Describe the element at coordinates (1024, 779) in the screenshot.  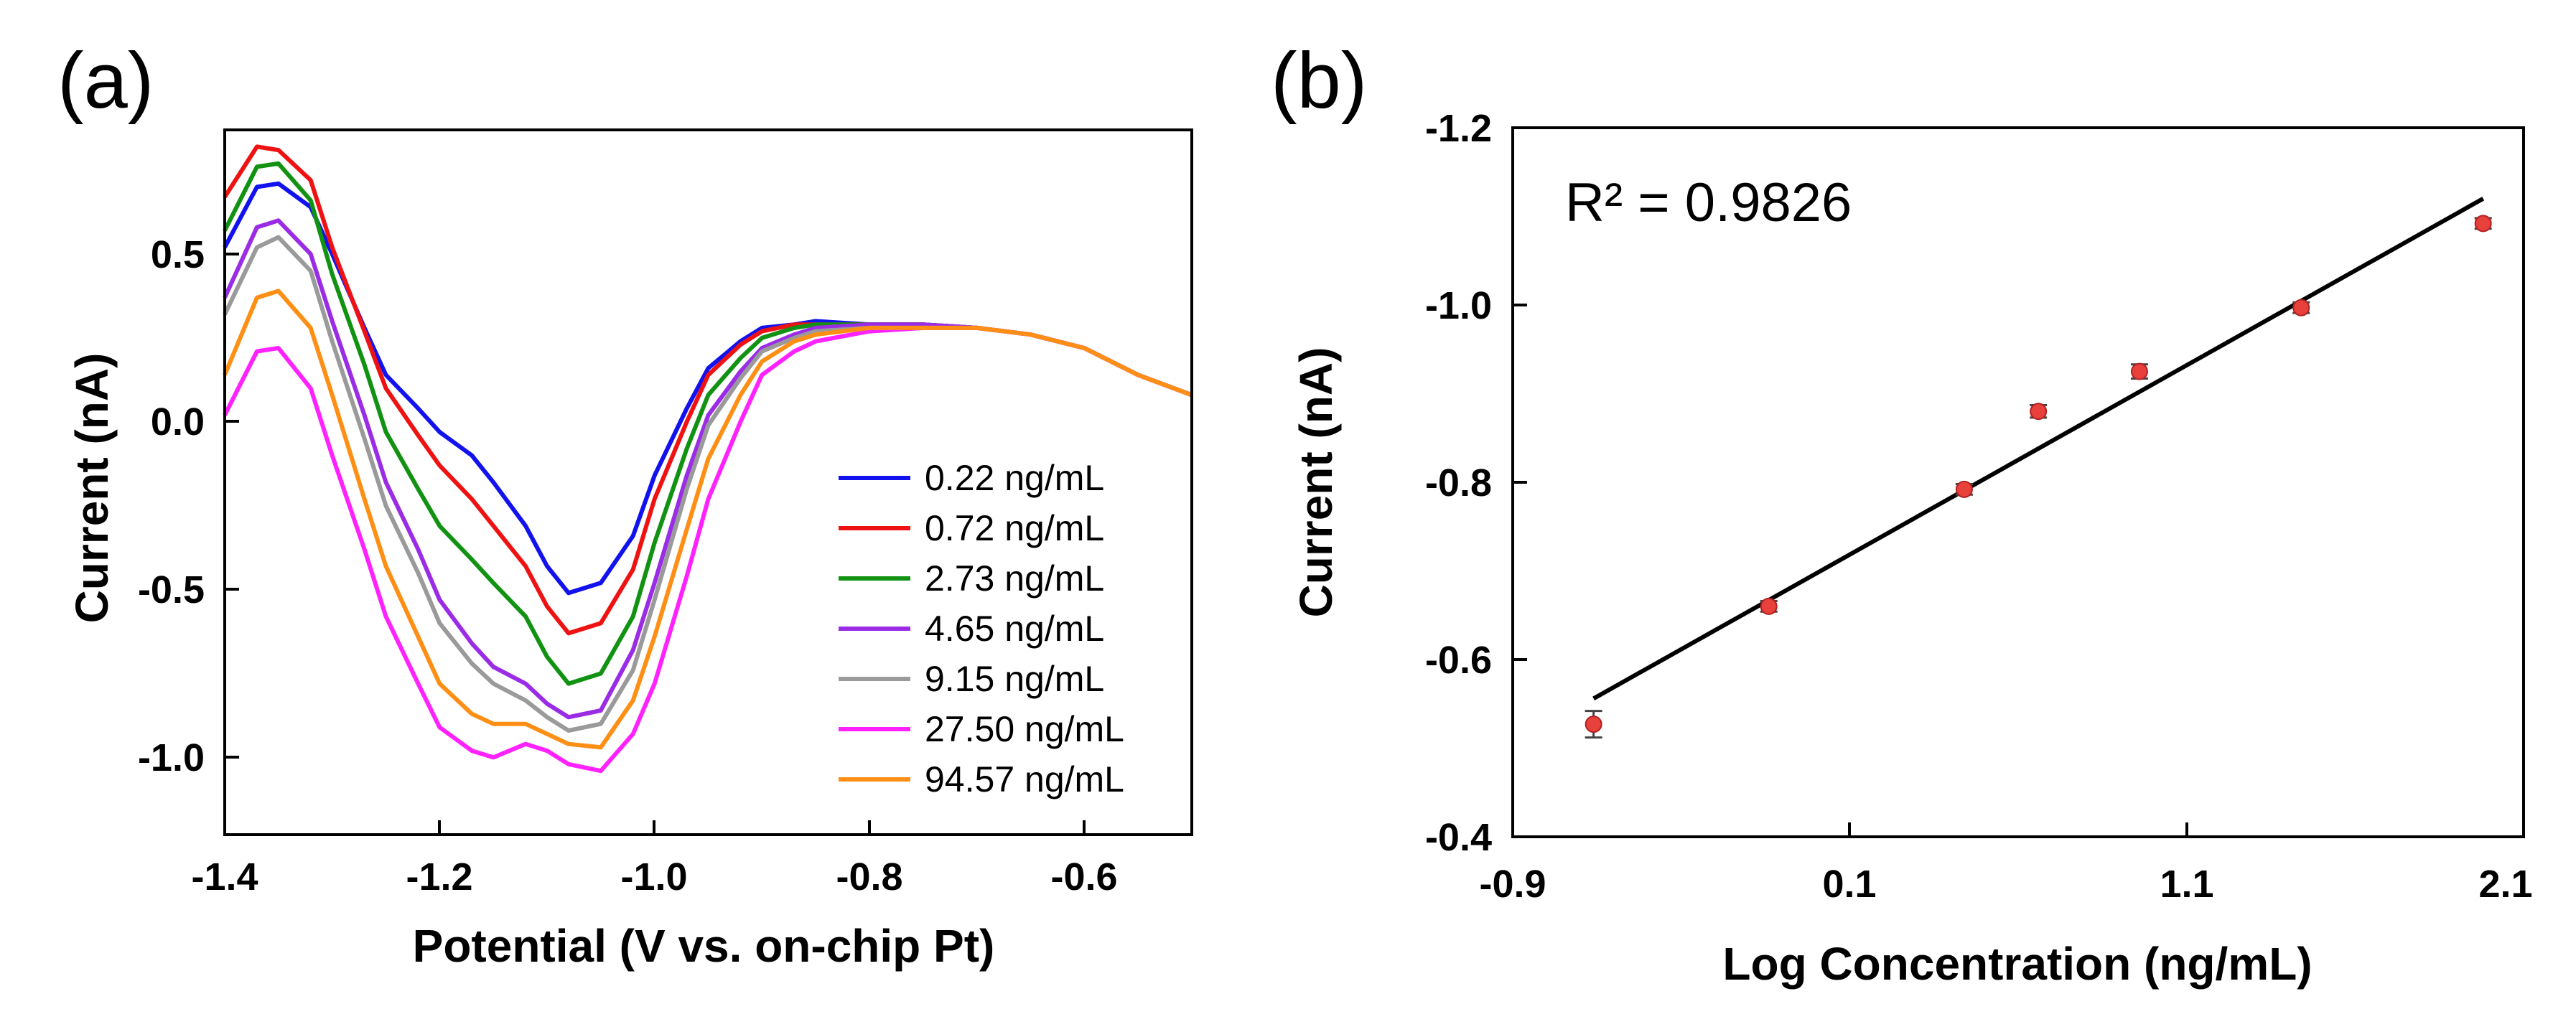
I see `legend-label-6: 94.57 ng/mL` at that location.